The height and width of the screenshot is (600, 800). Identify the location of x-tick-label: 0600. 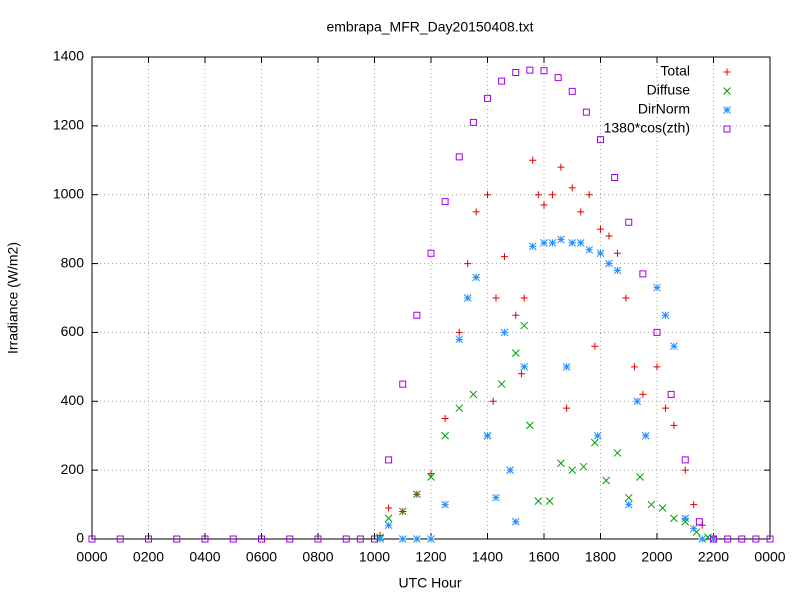
(261, 557).